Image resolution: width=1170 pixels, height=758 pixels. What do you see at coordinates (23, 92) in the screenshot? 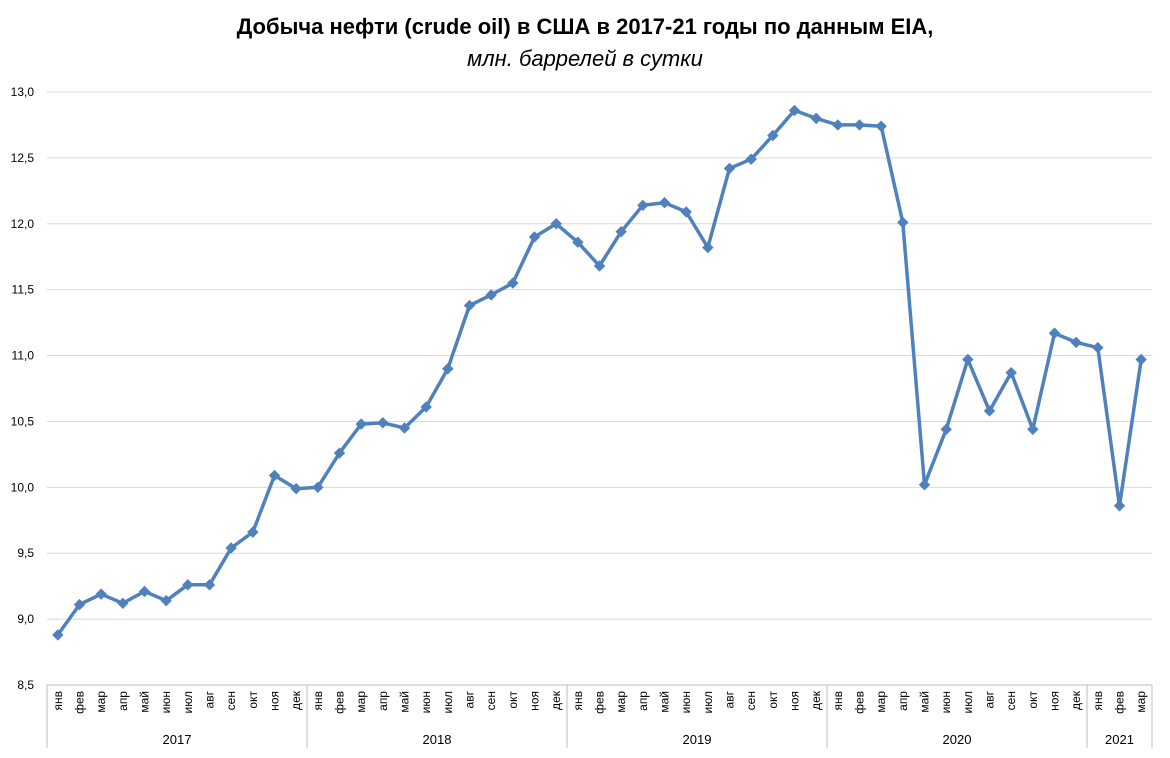
I see `y-tick-label: 13,0` at bounding box center [23, 92].